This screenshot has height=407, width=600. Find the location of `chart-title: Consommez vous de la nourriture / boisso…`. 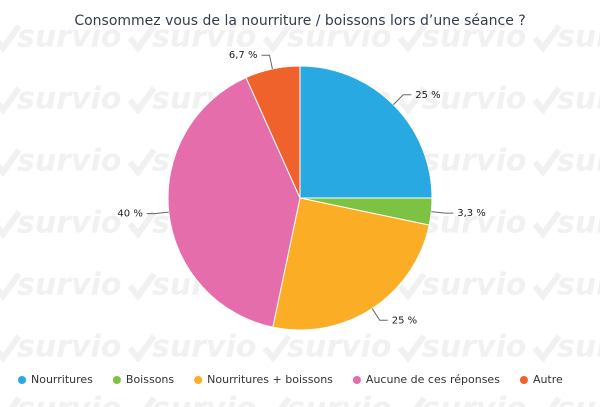

chart-title: Consommez vous de la nourriture / boisso… is located at coordinates (299, 21).